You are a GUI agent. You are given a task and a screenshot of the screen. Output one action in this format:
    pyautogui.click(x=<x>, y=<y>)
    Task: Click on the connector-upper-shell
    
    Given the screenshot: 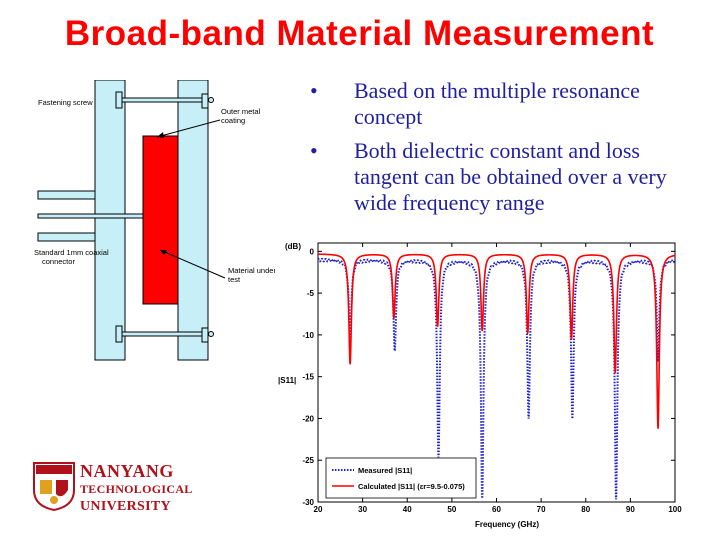 What is the action you would take?
    pyautogui.click(x=66, y=195)
    